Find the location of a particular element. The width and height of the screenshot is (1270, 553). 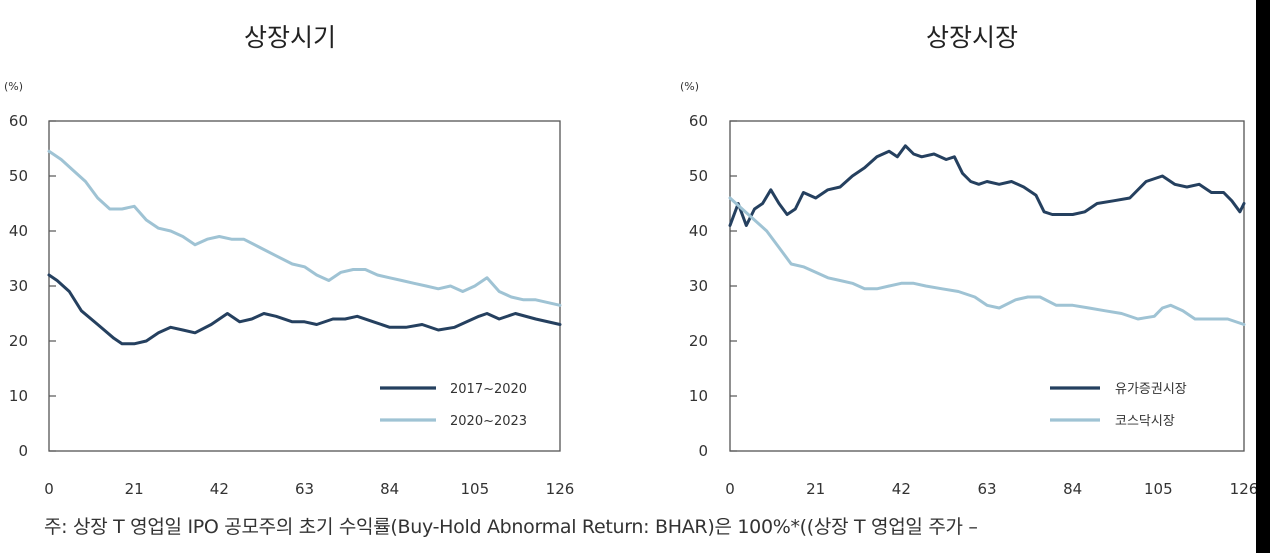

chart-title: 상장시장 is located at coordinates (972, 37).